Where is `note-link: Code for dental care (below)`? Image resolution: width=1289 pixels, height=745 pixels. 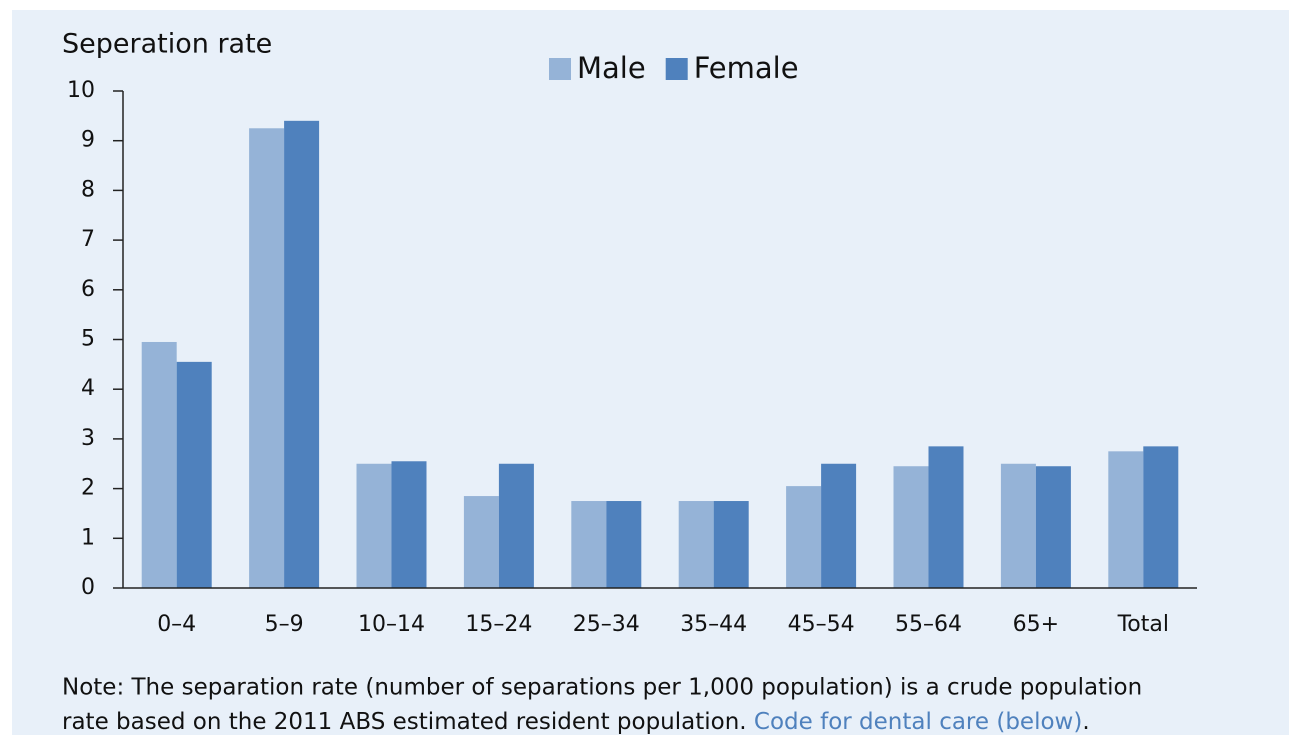 note-link: Code for dental care (below) is located at coordinates (918, 722).